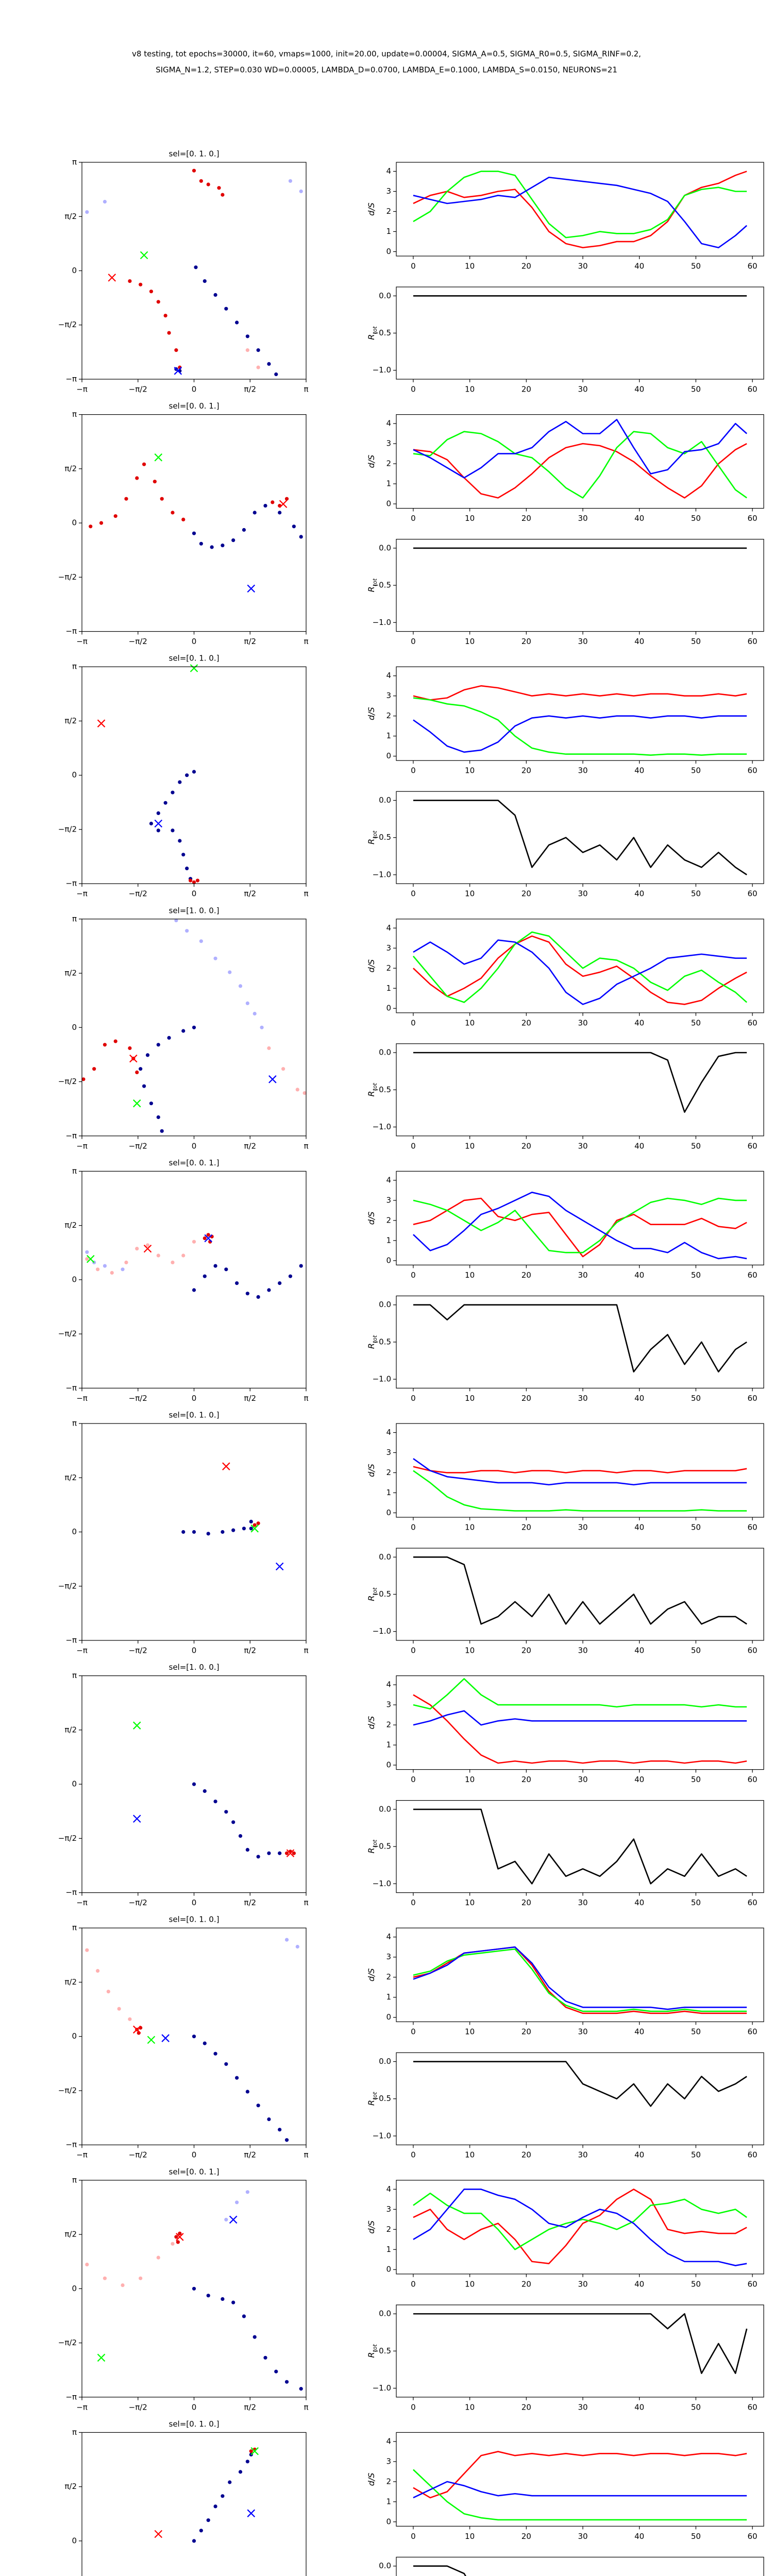  I want to click on y-tick-label: 1, so click(388, 1492).